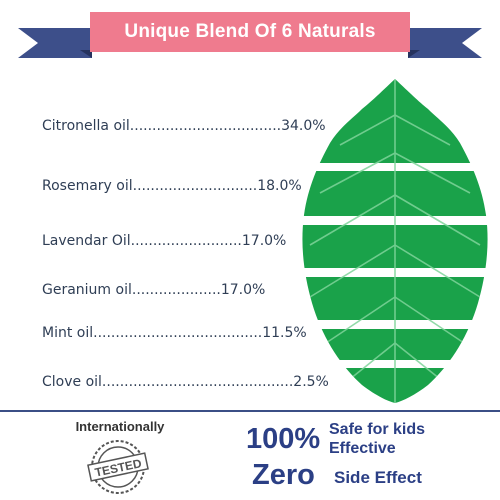  Describe the element at coordinates (362, 448) in the screenshot. I see `safe-line-2: Effective` at that location.